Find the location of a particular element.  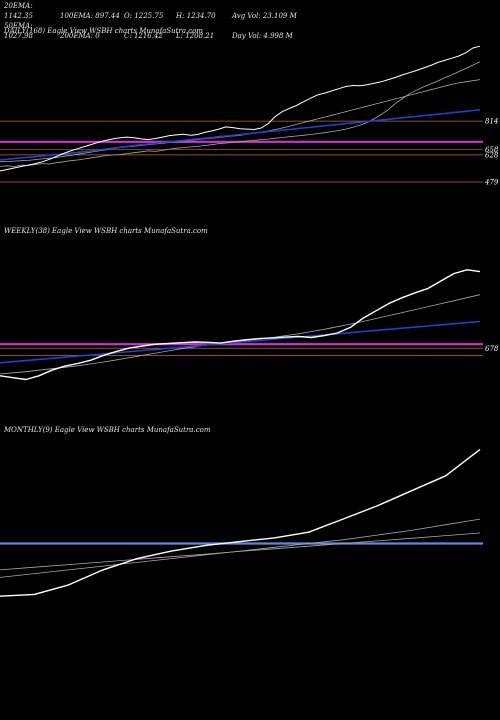

low-stat: L: 1208.21 is located at coordinates (195, 36).